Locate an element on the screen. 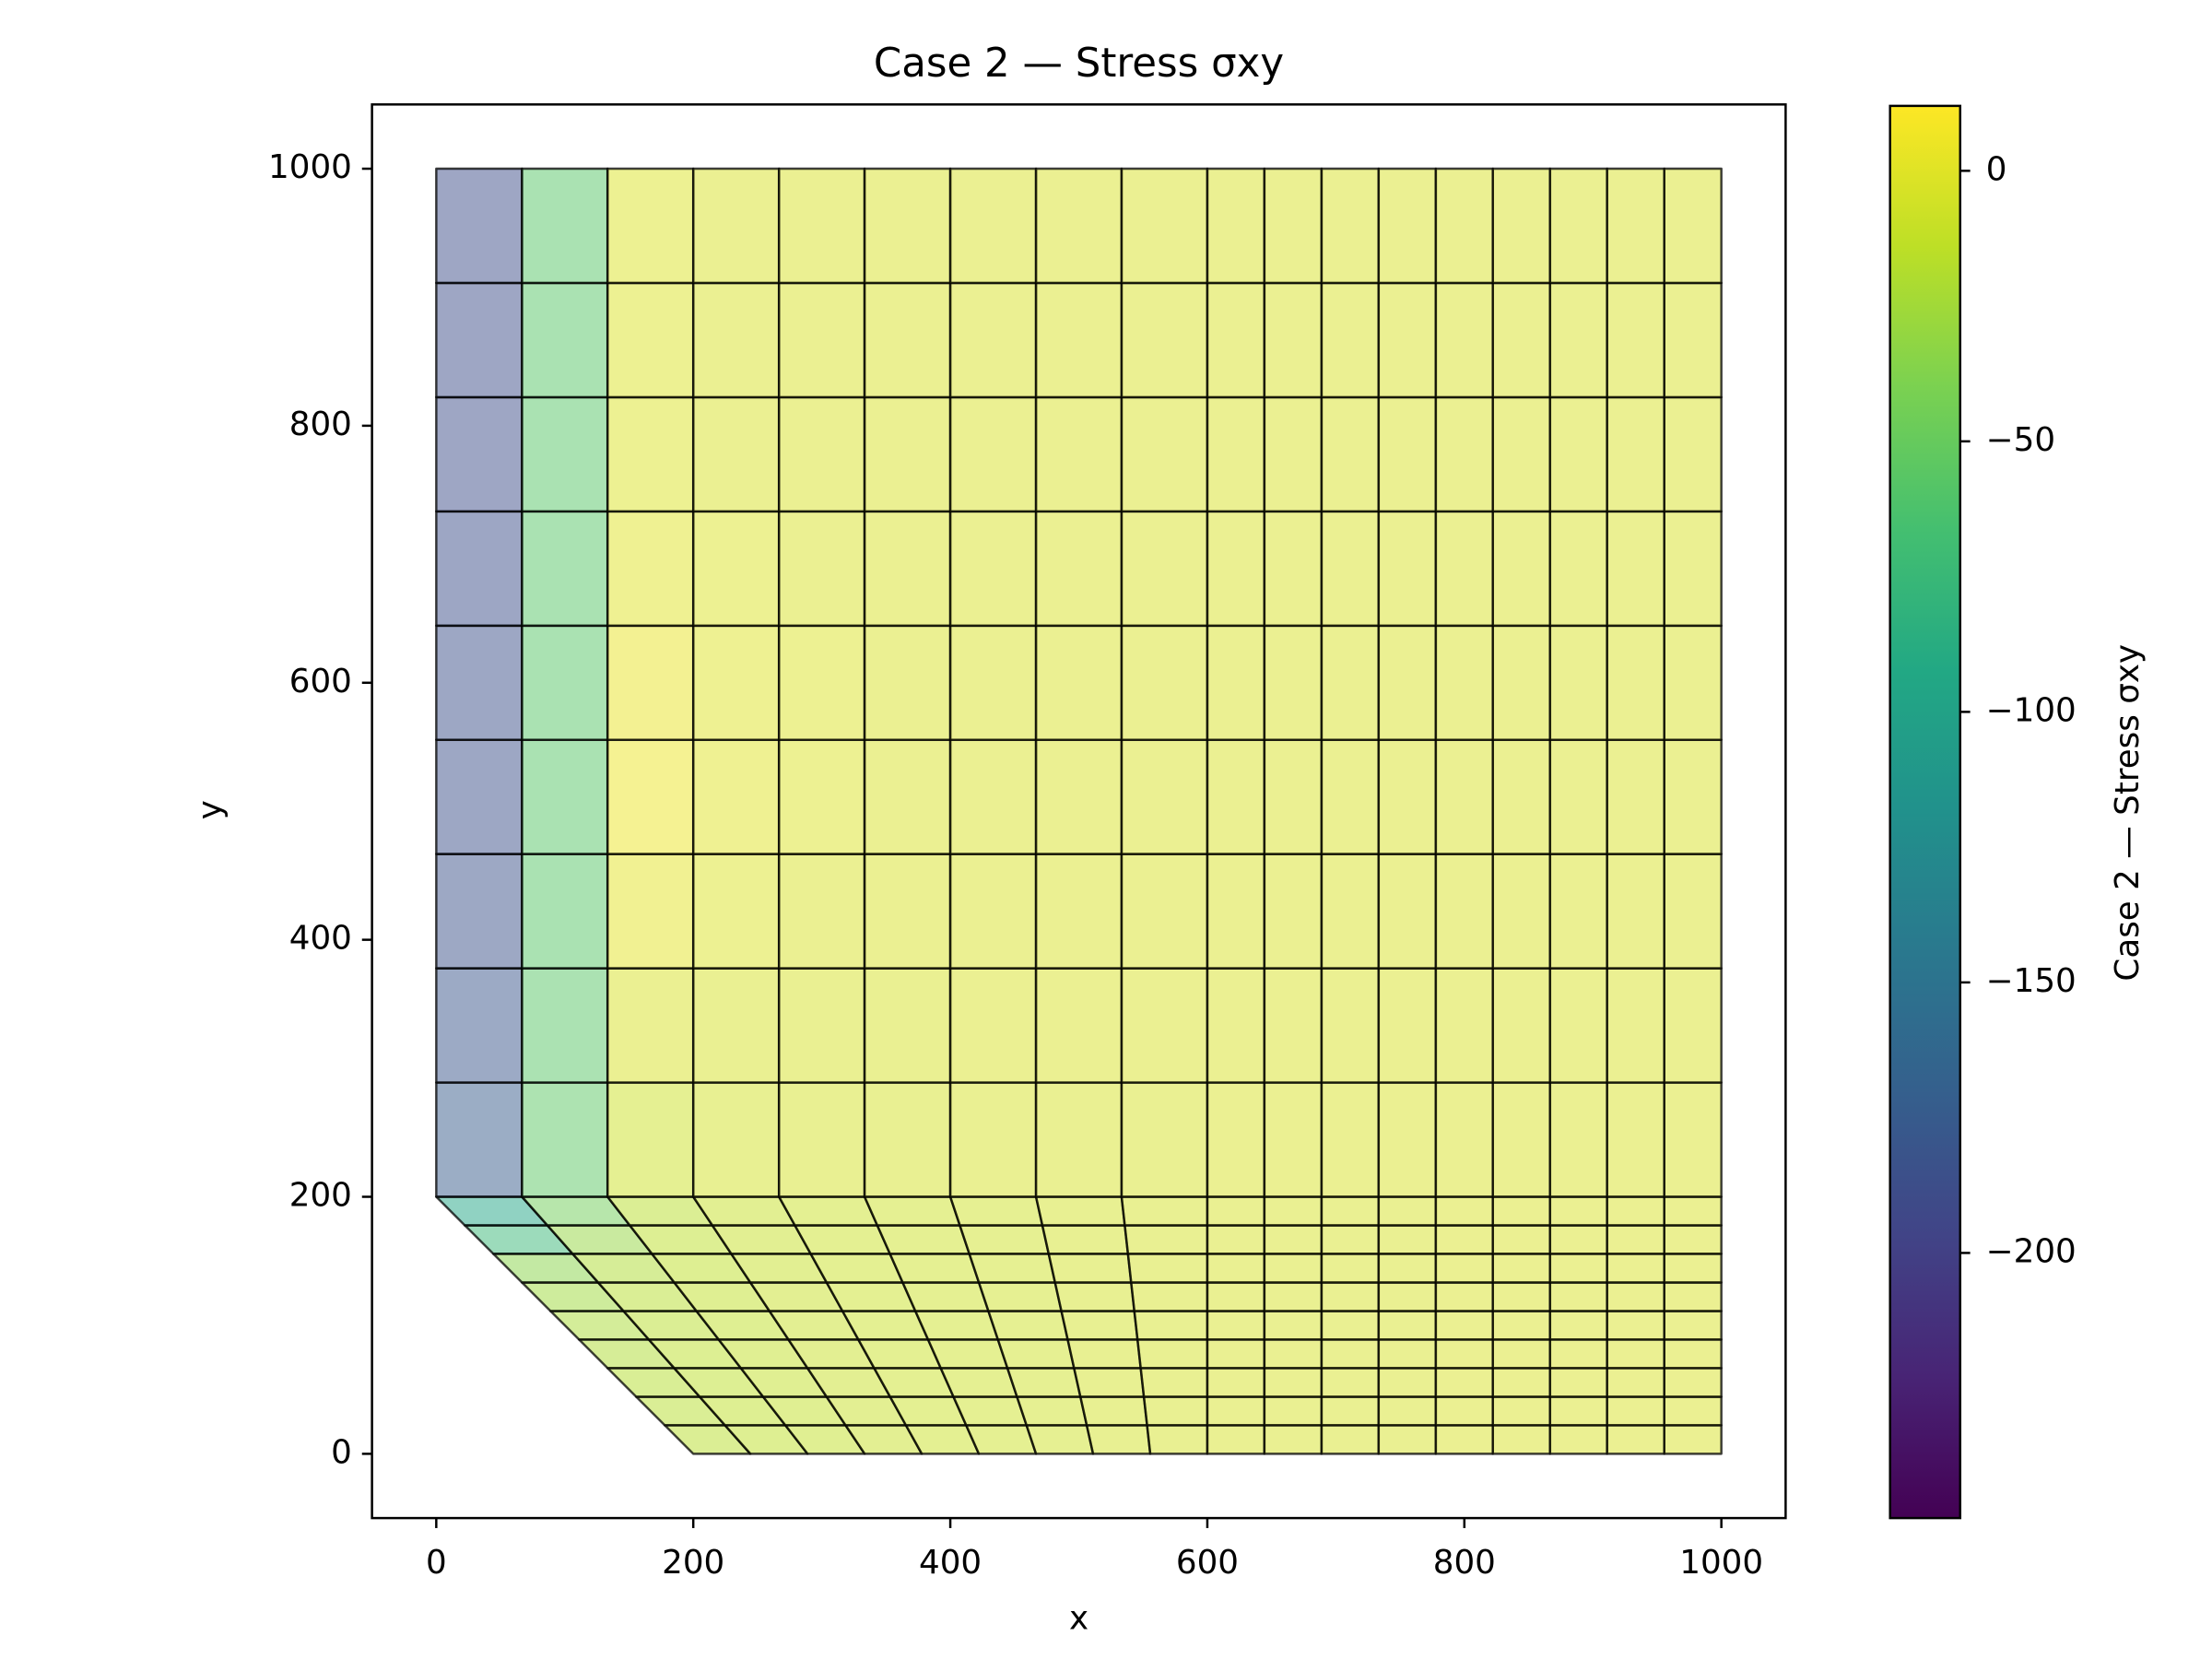 This screenshot has width=2212, height=1659. colorbar-tick-label: −150 is located at coordinates (2031, 981).